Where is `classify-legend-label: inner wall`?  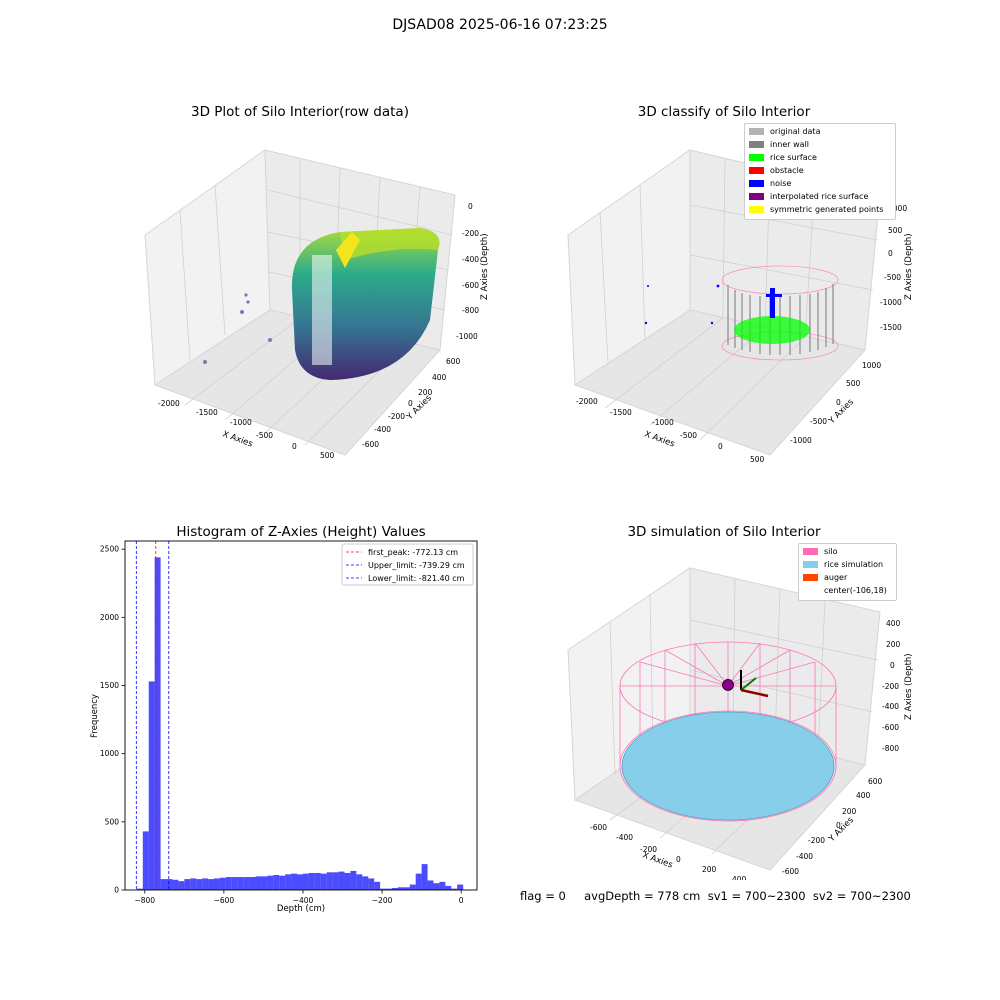
classify-legend-label: inner wall is located at coordinates (790, 144).